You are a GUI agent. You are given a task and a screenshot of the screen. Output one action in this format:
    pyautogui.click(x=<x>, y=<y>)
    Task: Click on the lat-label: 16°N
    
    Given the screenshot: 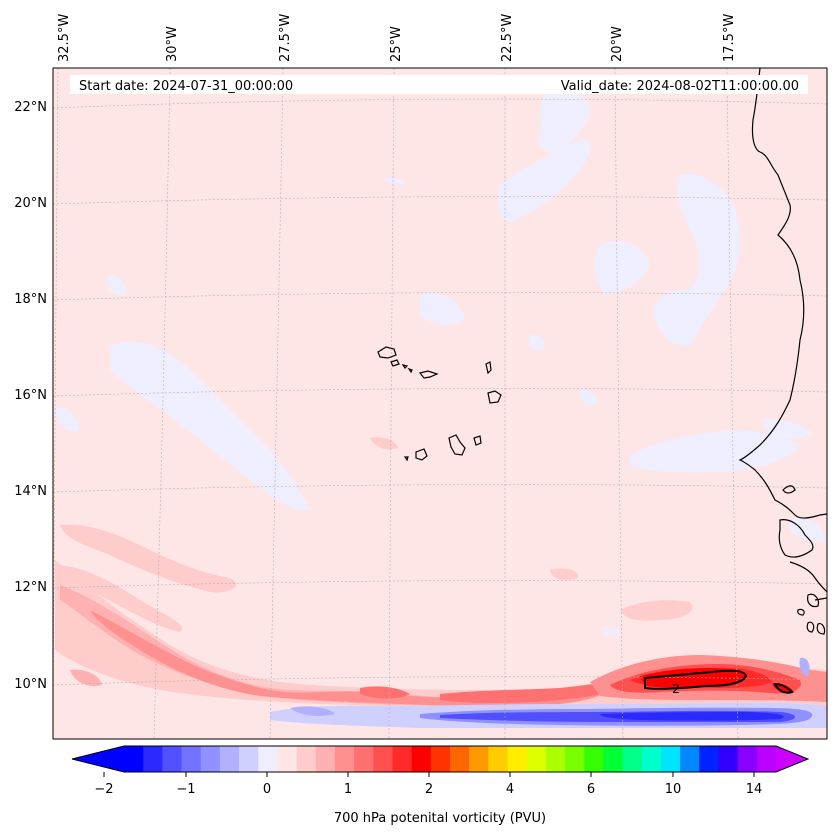 What is the action you would take?
    pyautogui.click(x=30, y=395)
    